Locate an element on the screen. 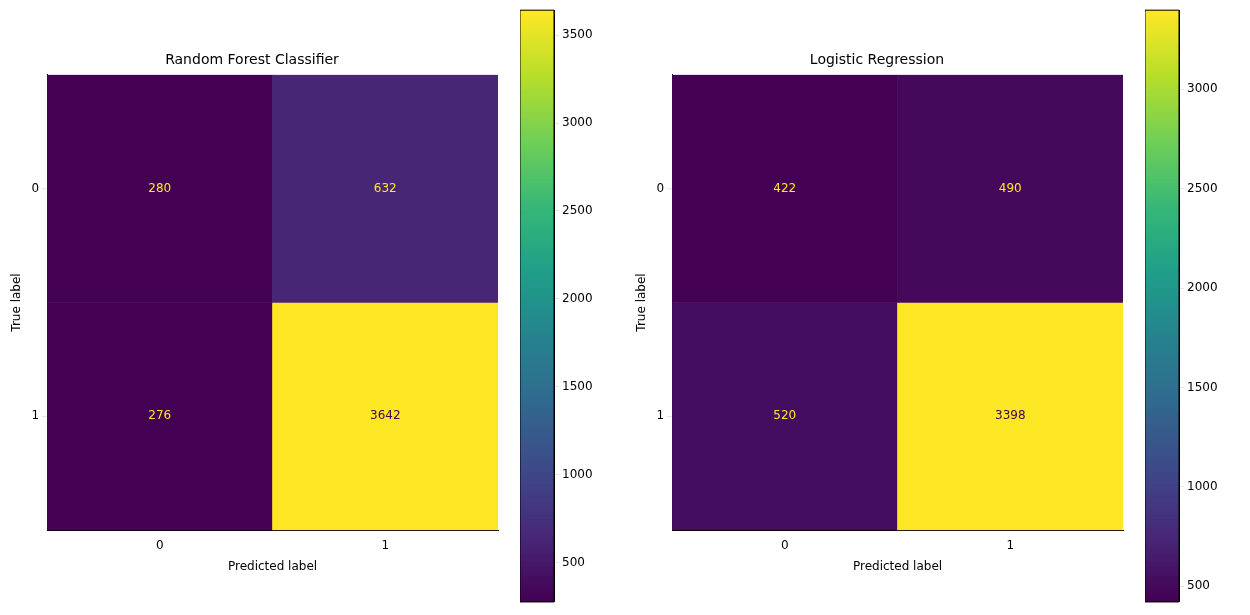 Image resolution: width=1250 pixels, height=615 pixels. data-label: 422 is located at coordinates (785, 187).